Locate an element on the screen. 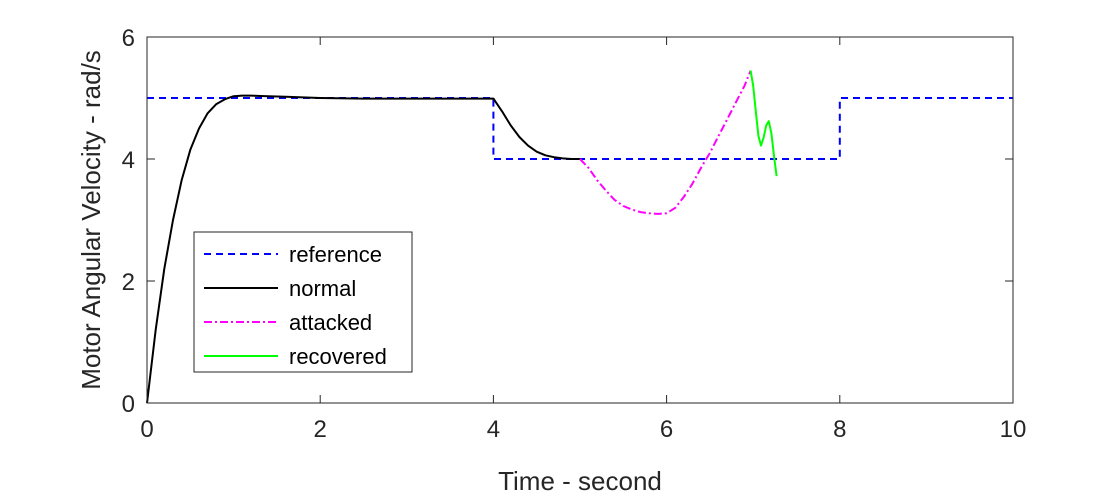  legend-label-reference: reference is located at coordinates (335, 254).